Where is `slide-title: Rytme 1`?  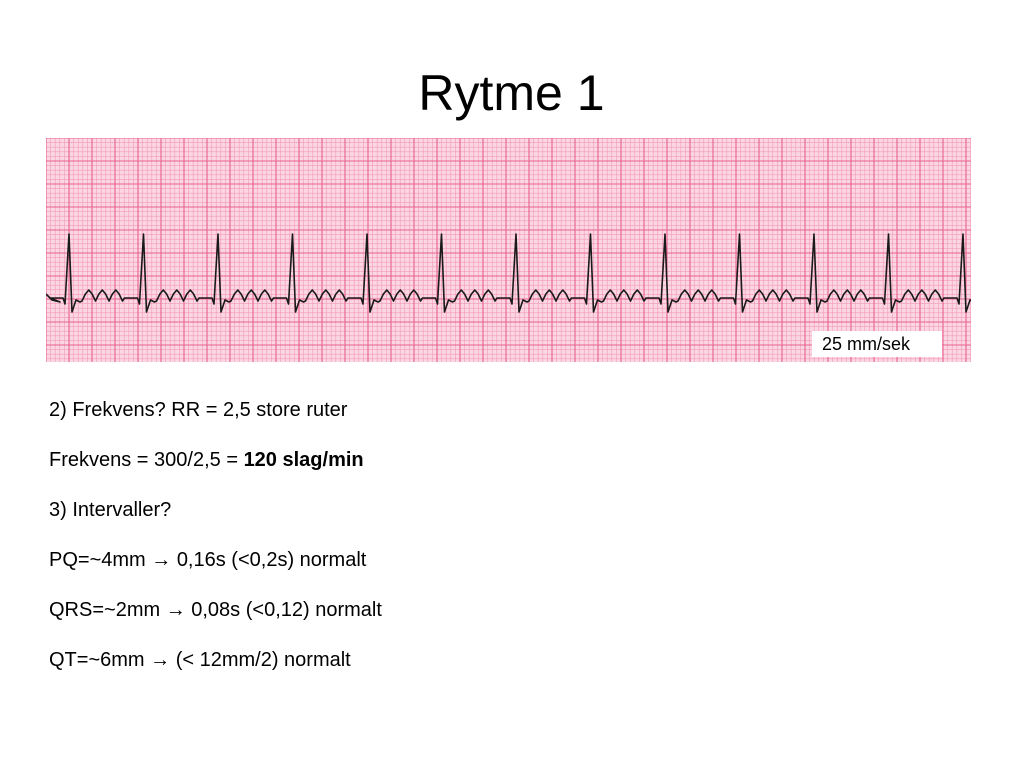 slide-title: Rytme 1 is located at coordinates (511, 93).